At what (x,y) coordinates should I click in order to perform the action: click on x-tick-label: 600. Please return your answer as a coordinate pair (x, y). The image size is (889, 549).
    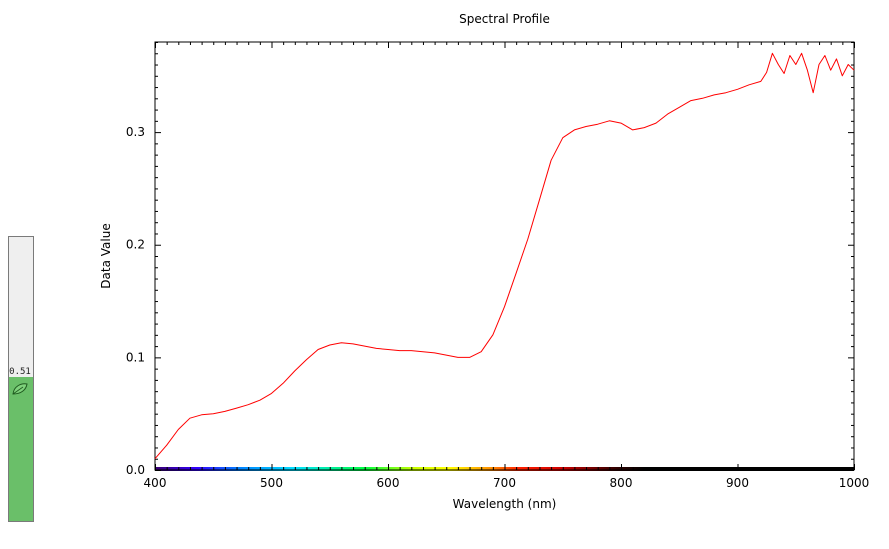
    Looking at the image, I should click on (388, 483).